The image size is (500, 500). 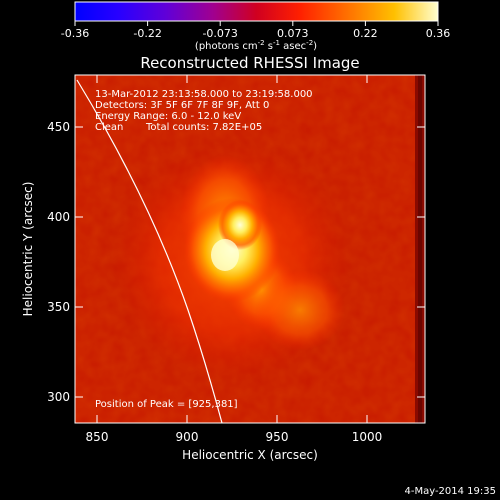 What do you see at coordinates (187, 437) in the screenshot?
I see `x-tick-label: 900` at bounding box center [187, 437].